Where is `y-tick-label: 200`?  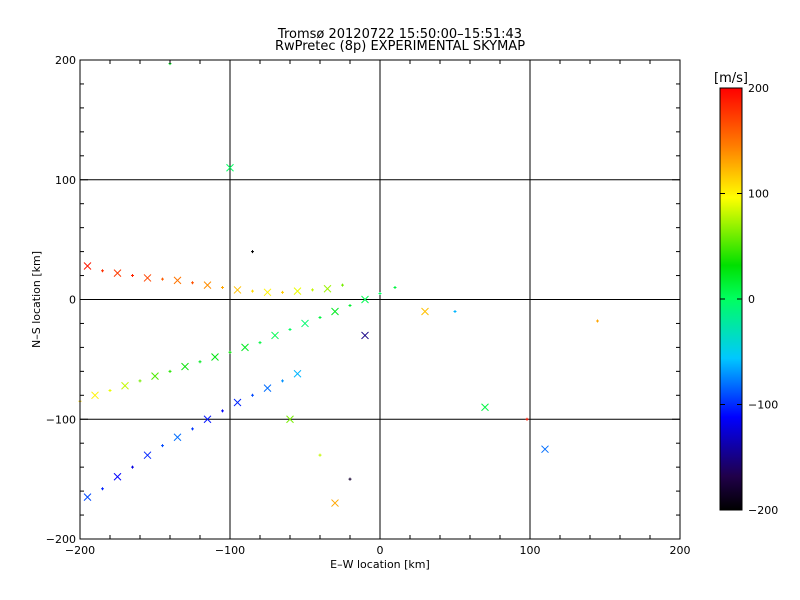
y-tick-label: 200 is located at coordinates (65, 60).